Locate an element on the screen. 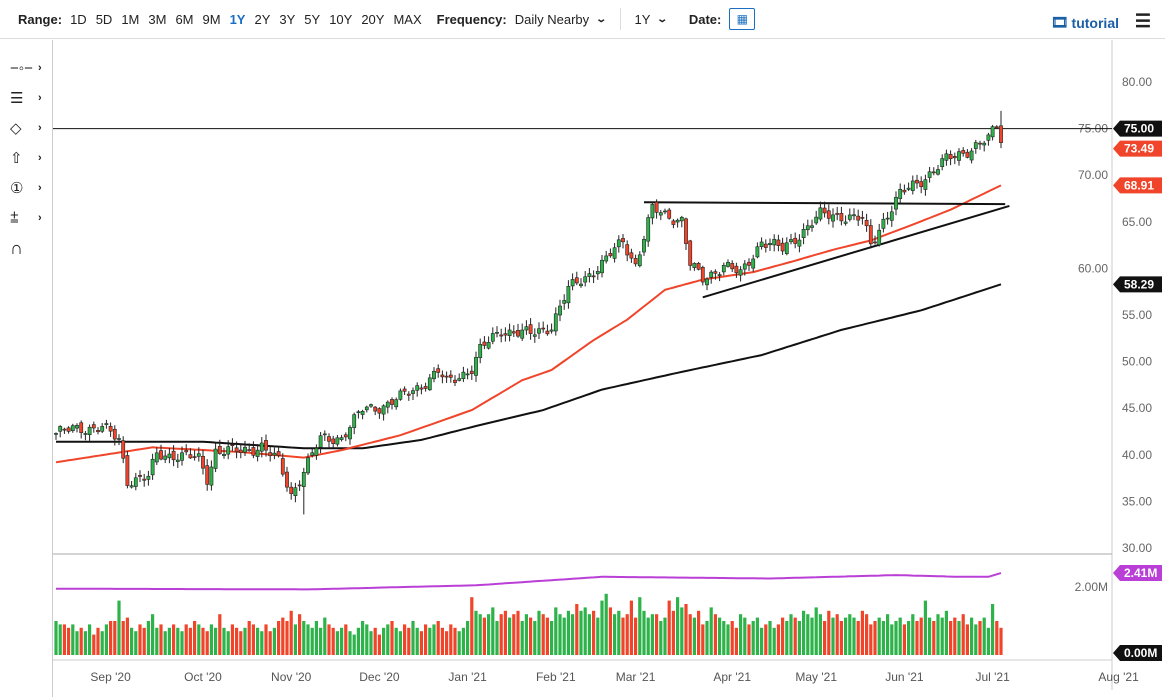 This screenshot has height=697, width=1165. y-tick-label: 60.00 is located at coordinates (1093, 268).